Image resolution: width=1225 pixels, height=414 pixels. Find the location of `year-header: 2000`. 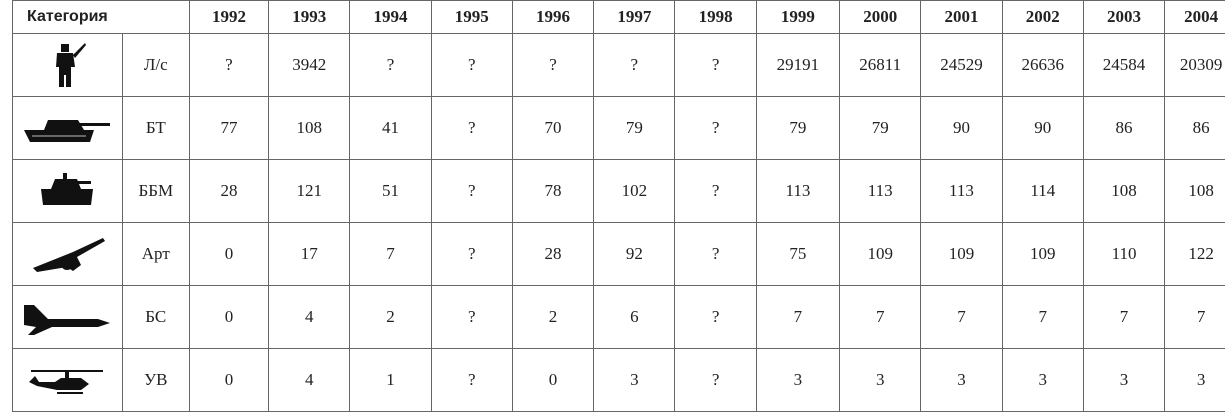

year-header: 2000 is located at coordinates (880, 17).